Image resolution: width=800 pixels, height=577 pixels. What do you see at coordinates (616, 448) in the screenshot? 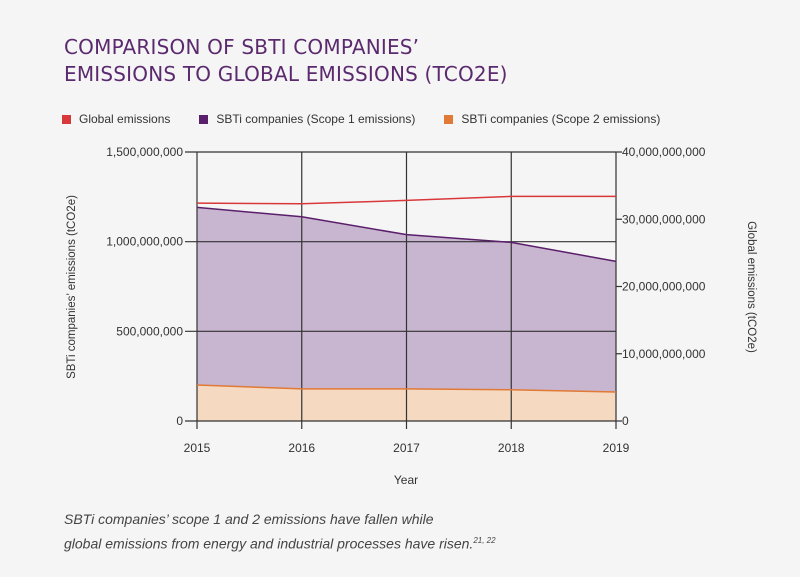
I see `x-tick-label: 2019` at bounding box center [616, 448].